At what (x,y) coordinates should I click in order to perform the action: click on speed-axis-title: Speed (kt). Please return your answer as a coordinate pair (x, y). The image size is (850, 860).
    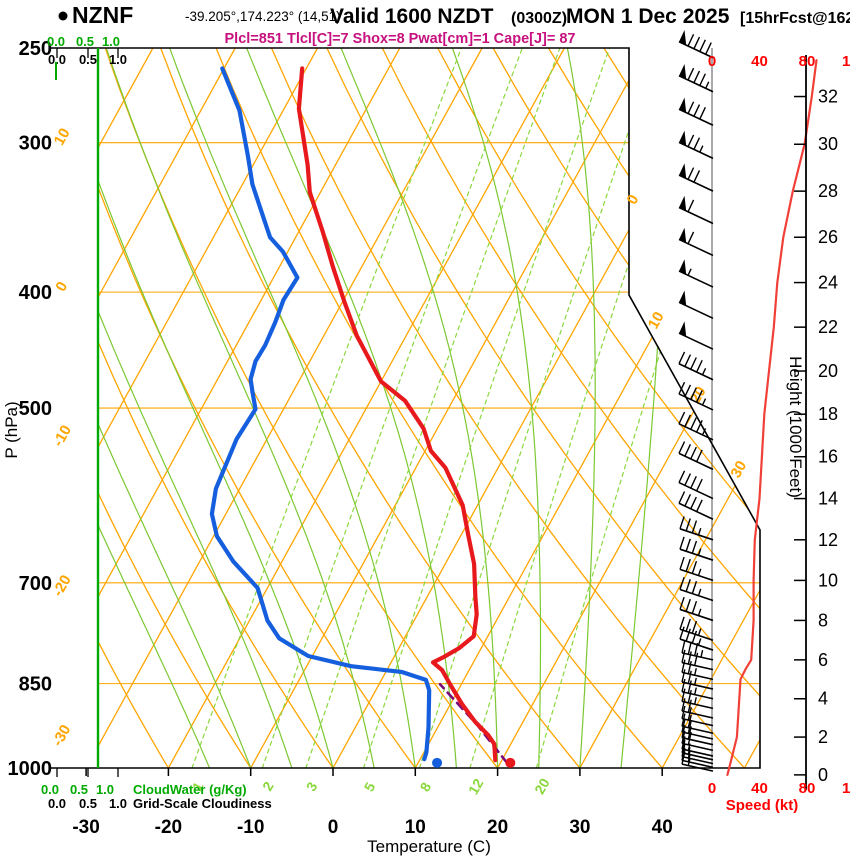
    Looking at the image, I should click on (762, 805).